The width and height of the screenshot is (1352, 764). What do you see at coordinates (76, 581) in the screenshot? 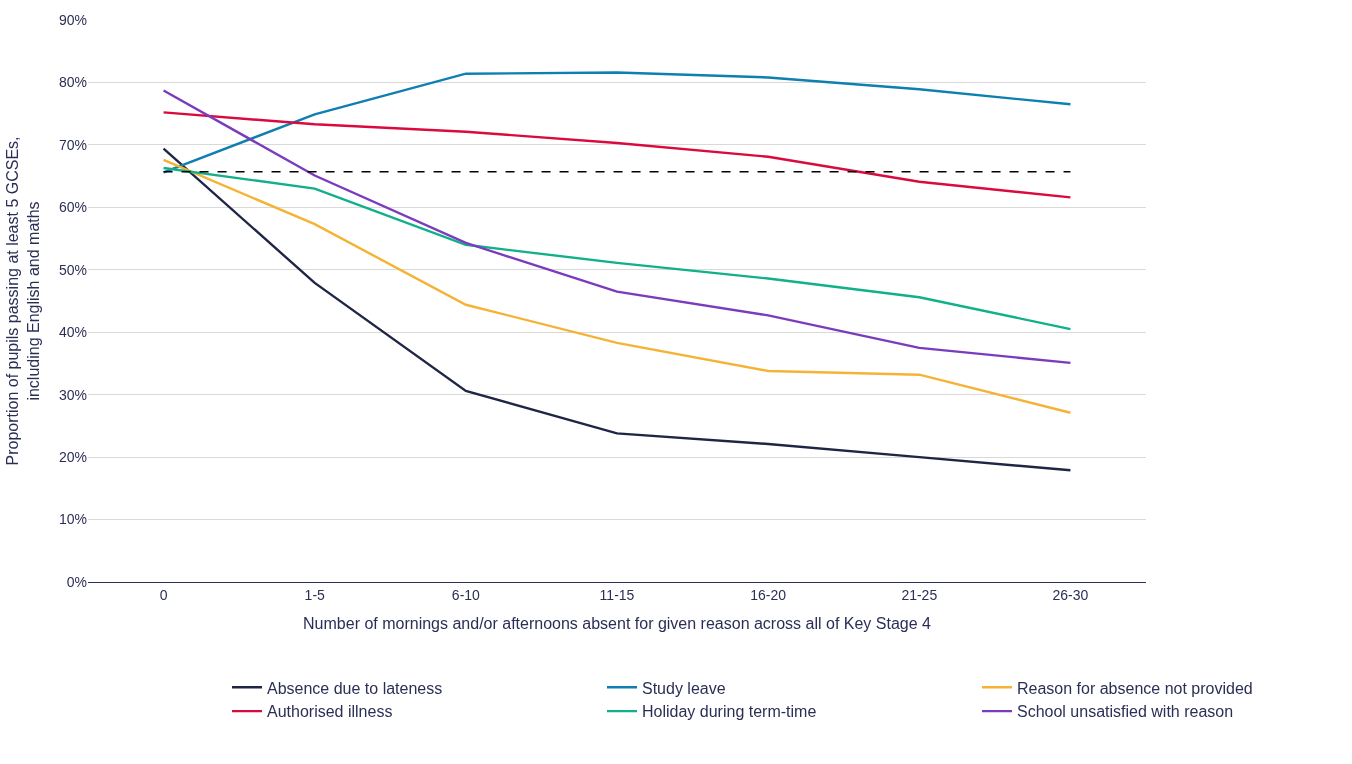
I see `y-tick-label: 0%` at bounding box center [76, 581].